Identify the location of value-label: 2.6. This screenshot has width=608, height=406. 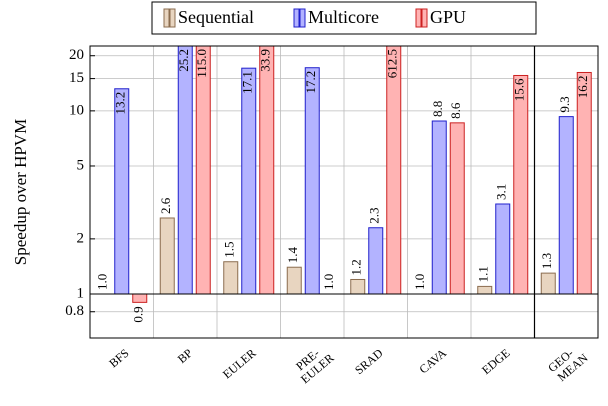
(165, 205).